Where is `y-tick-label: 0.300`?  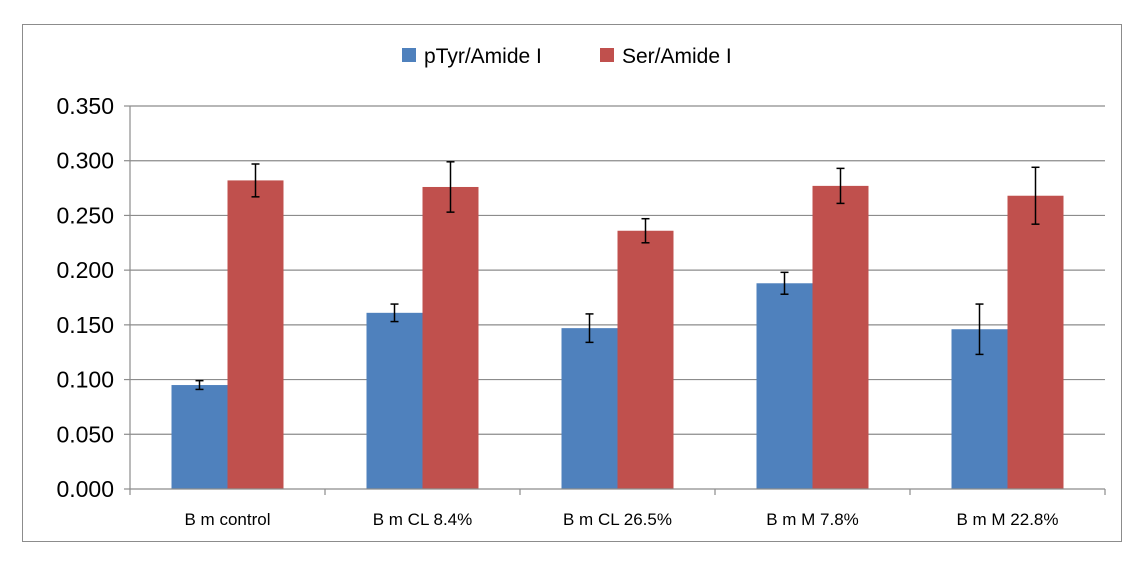 y-tick-label: 0.300 is located at coordinates (85, 161).